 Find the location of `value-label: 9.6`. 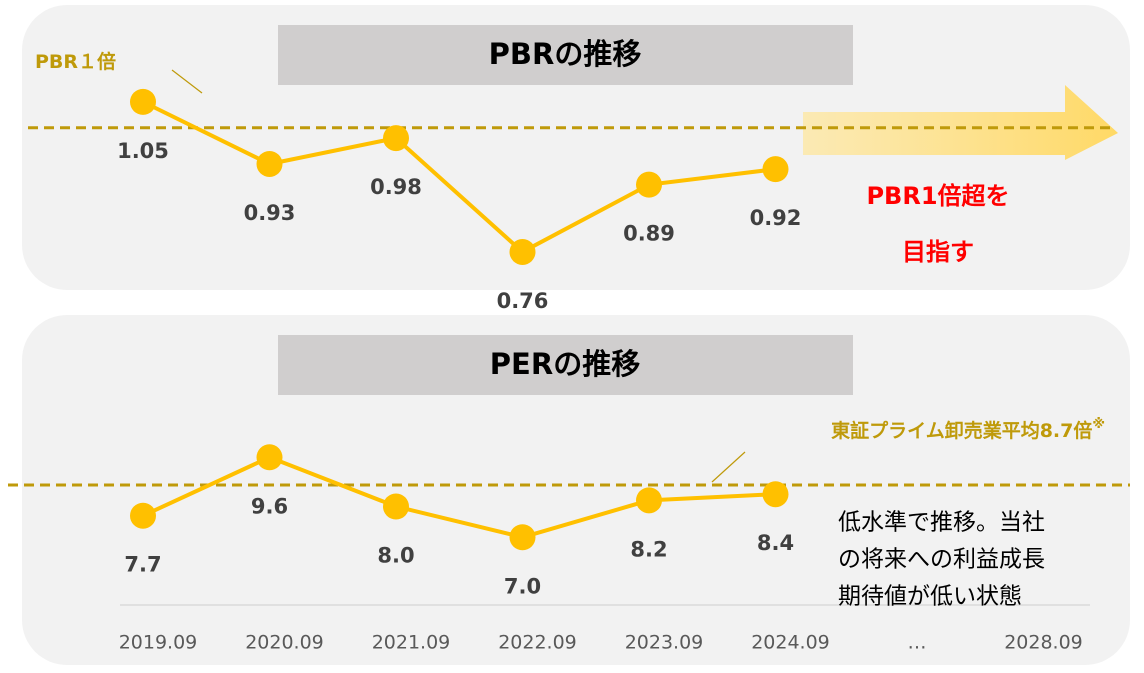

value-label: 9.6 is located at coordinates (269, 506).